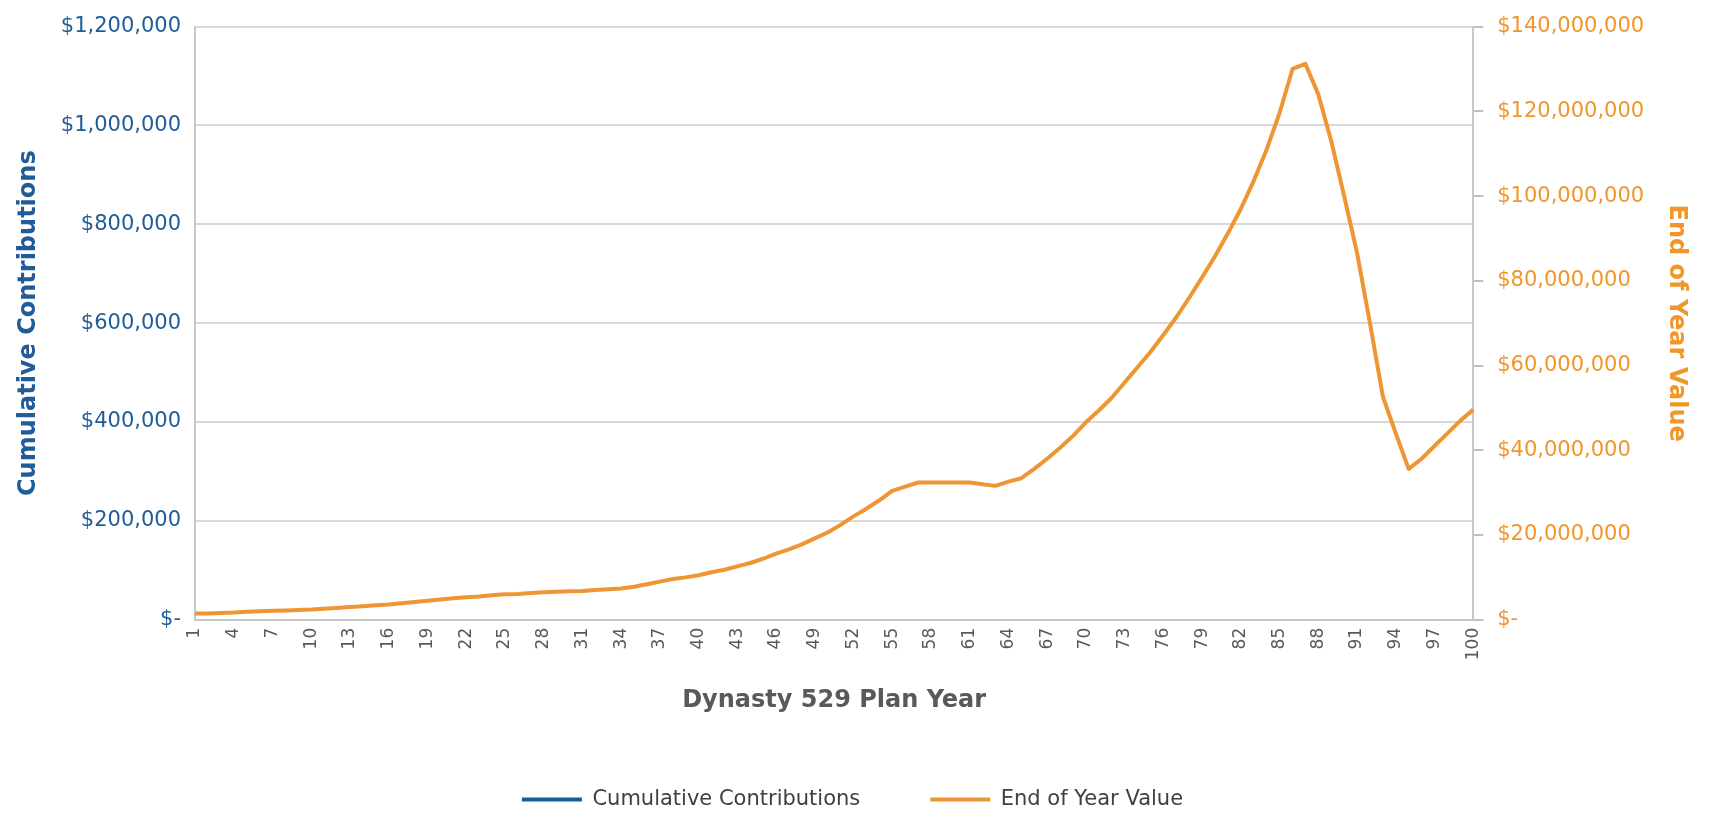  What do you see at coordinates (131, 519) in the screenshot?
I see `y-tick-label: $200,000` at bounding box center [131, 519].